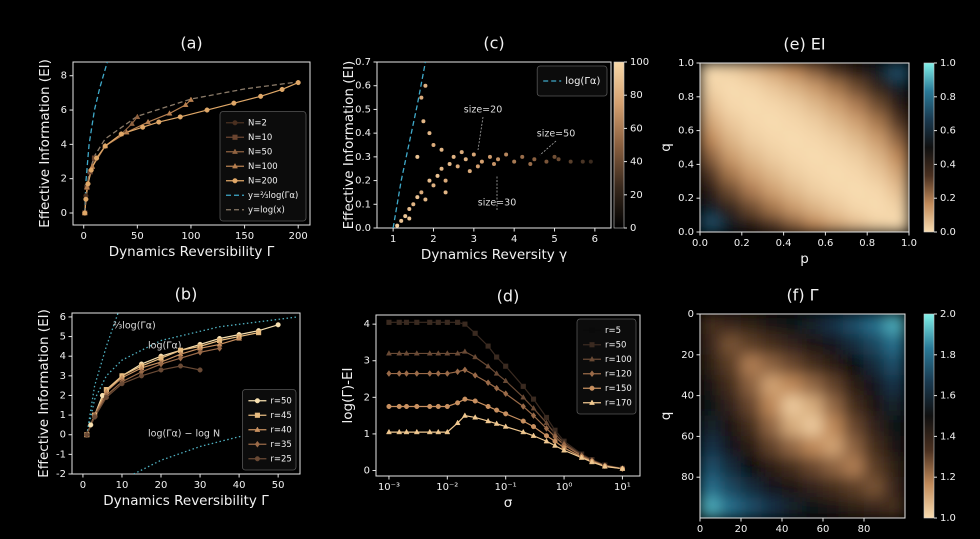  I want to click on x-tick-label: 0, so click(700, 529).